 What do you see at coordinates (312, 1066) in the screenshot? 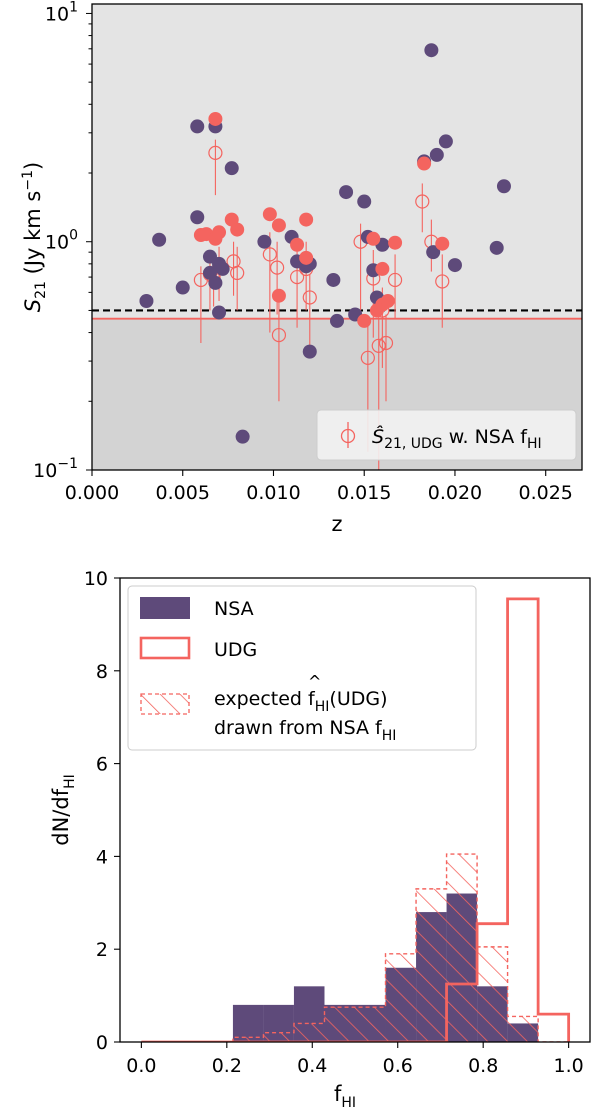
I see `x-tick-label: 0.4` at bounding box center [312, 1066].